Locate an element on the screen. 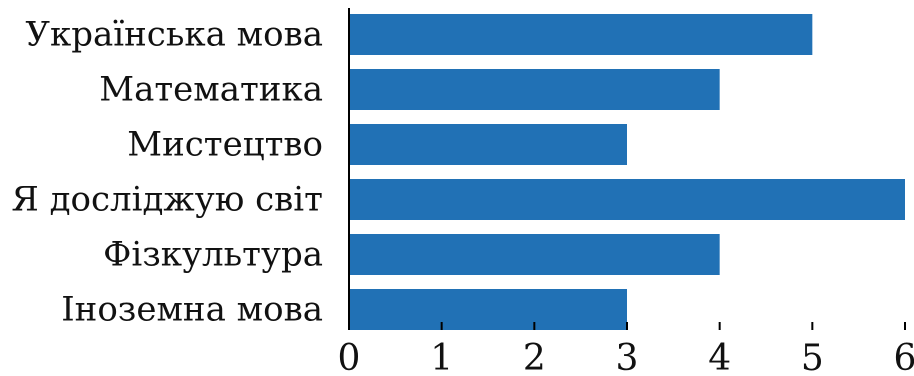  category-label: Я досліджую світ is located at coordinates (167, 200).